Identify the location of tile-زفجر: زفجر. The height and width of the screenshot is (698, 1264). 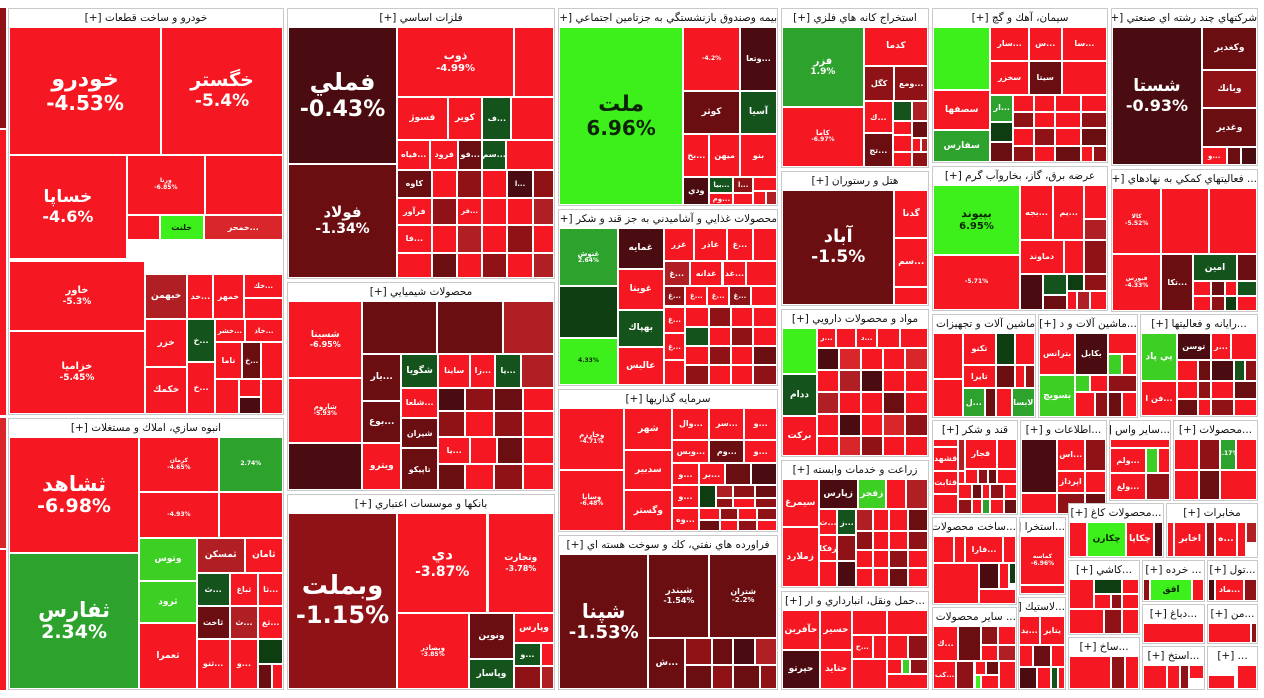
(871, 494).